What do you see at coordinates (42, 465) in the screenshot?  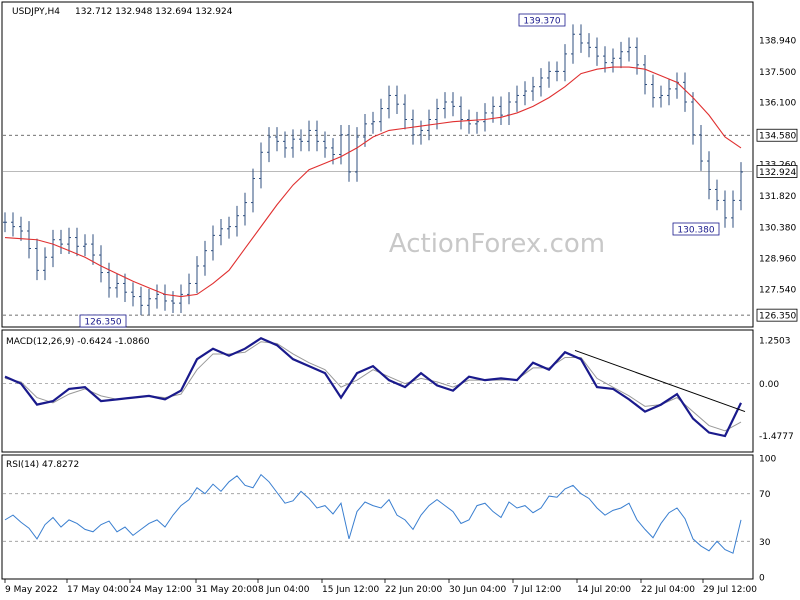 I see `rsi-title: RSI(14) 47.8272` at bounding box center [42, 465].